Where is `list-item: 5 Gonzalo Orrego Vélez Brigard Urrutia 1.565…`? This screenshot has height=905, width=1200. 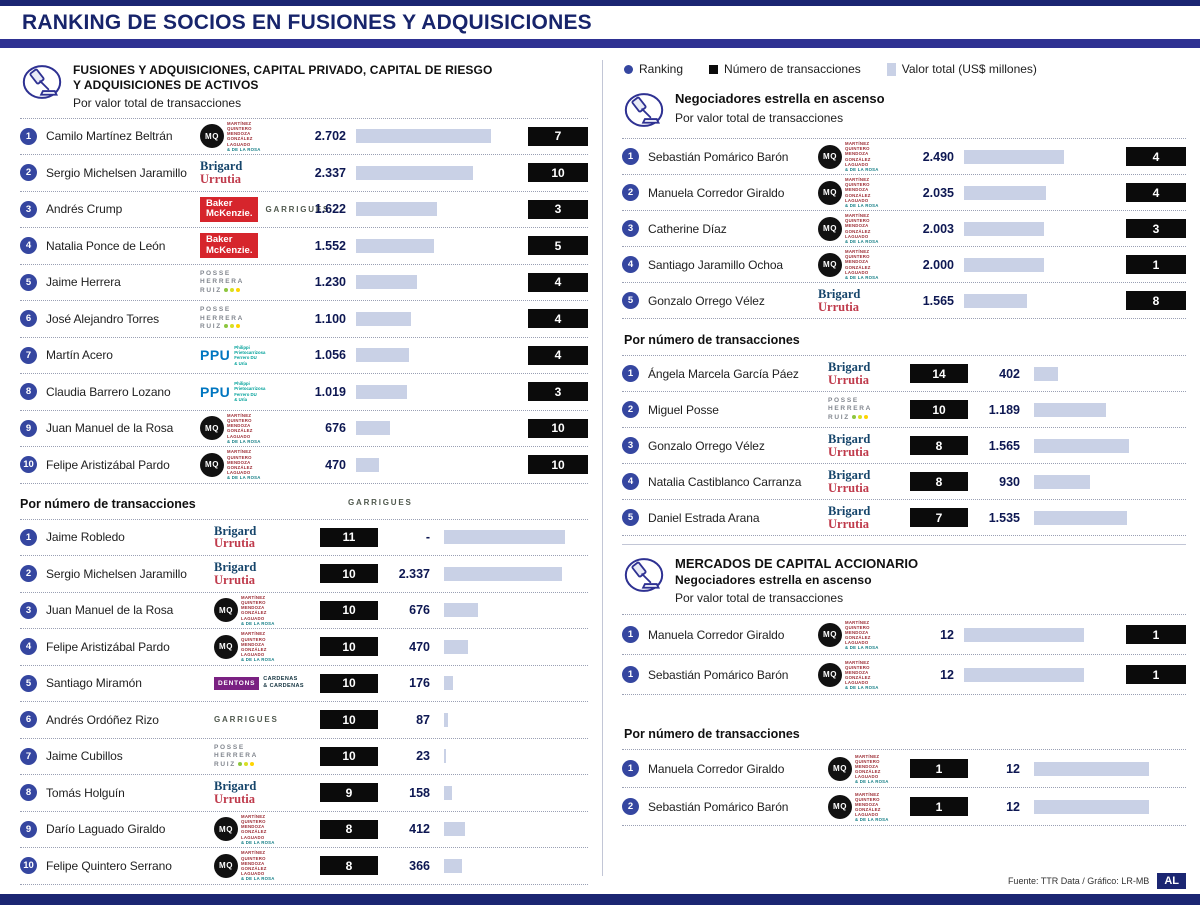 list-item: 5 Gonzalo Orrego Vélez Brigard Urrutia 1.565… is located at coordinates (904, 301).